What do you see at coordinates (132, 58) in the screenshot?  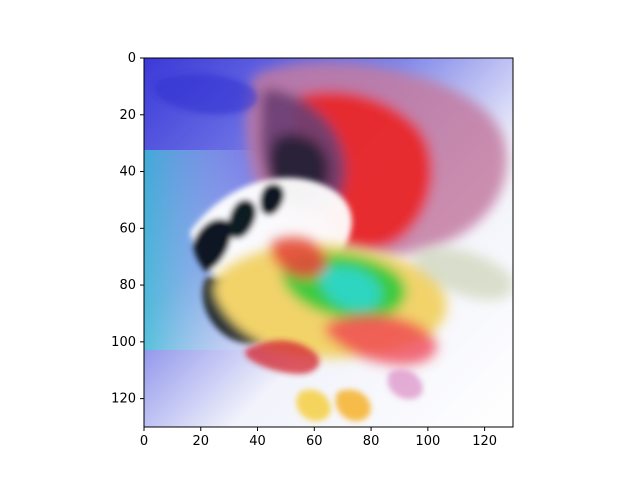 I see `y-tick-label-0: 0` at bounding box center [132, 58].